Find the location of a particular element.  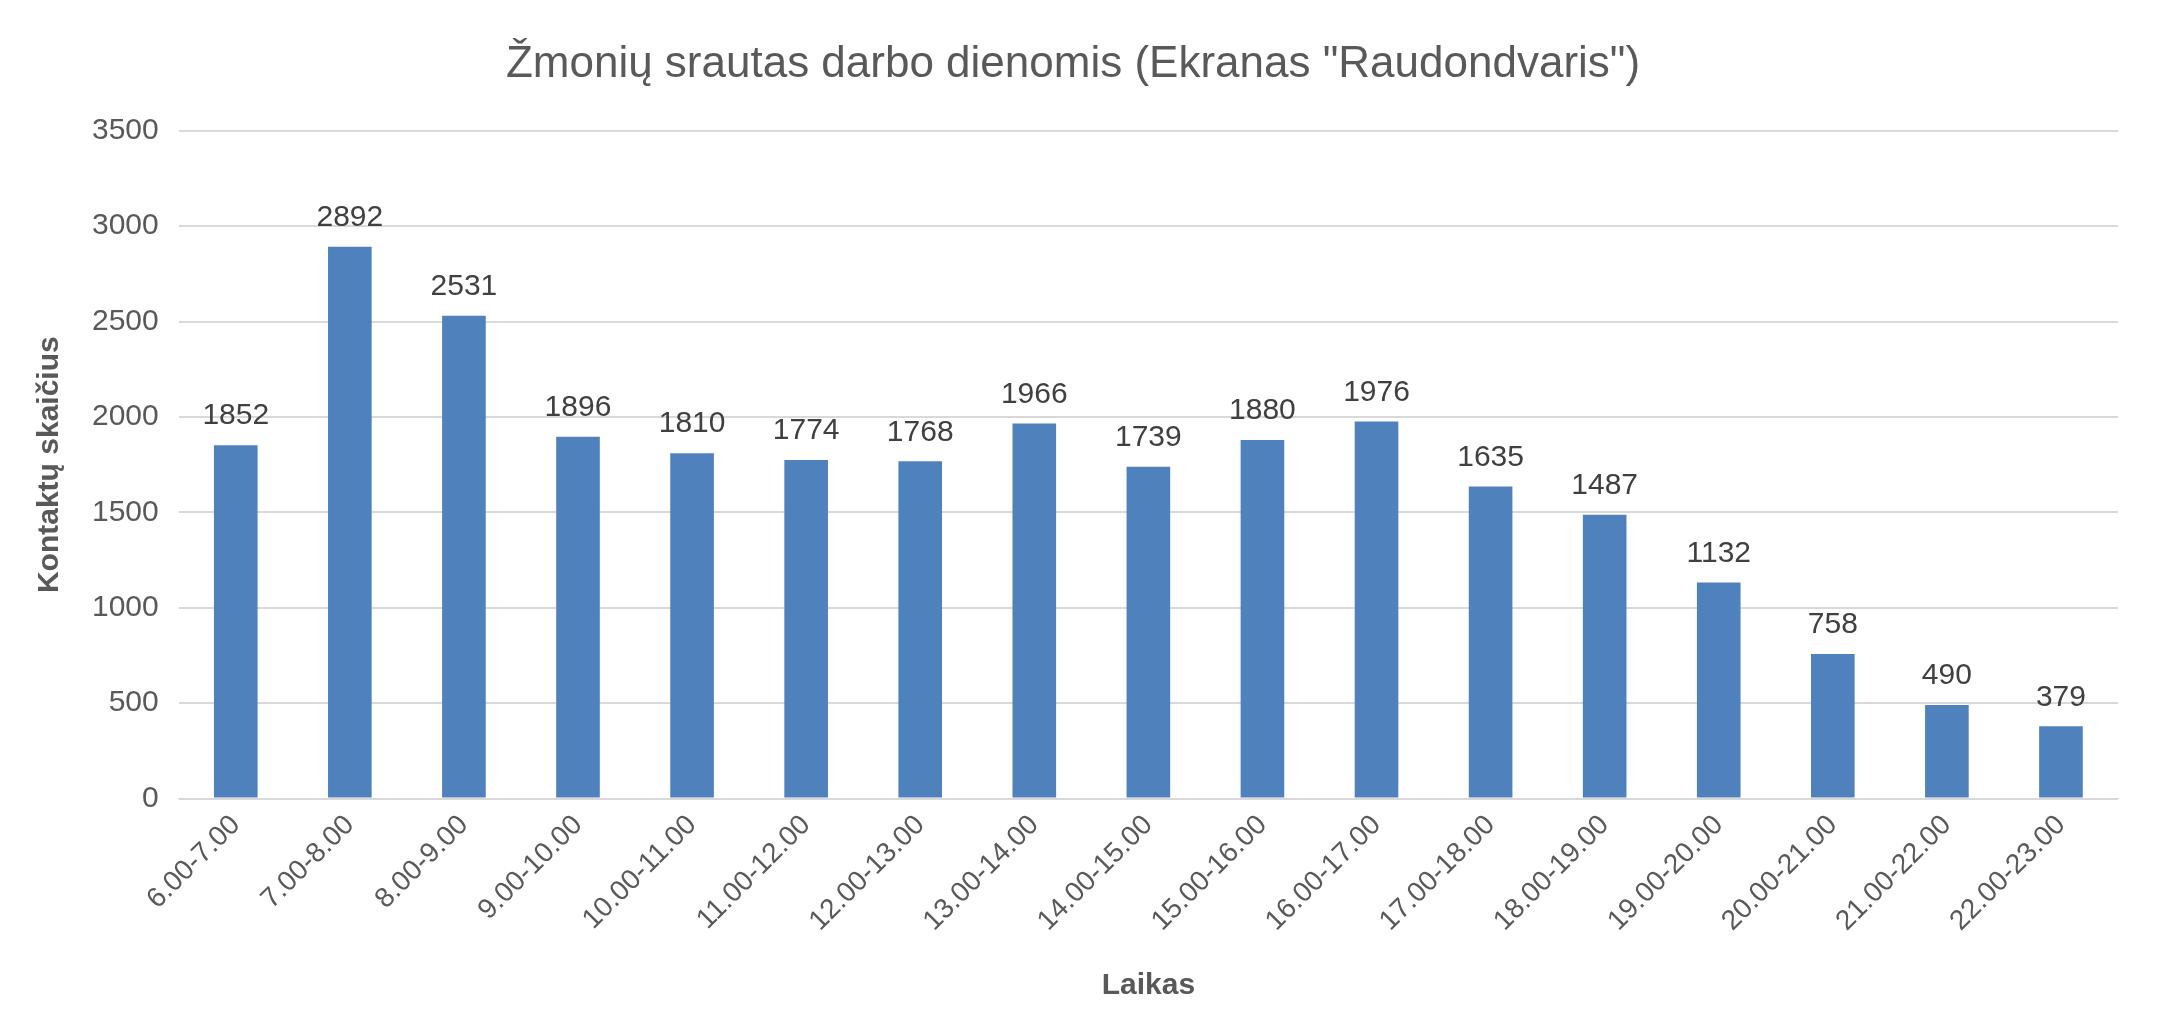

data-label: 1966 is located at coordinates (1034, 392).